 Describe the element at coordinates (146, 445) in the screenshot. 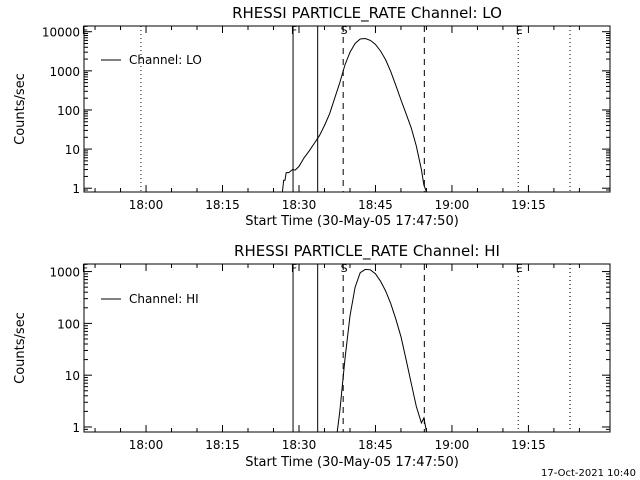

I see `chart-1-x-tick-label: 18:00` at that location.